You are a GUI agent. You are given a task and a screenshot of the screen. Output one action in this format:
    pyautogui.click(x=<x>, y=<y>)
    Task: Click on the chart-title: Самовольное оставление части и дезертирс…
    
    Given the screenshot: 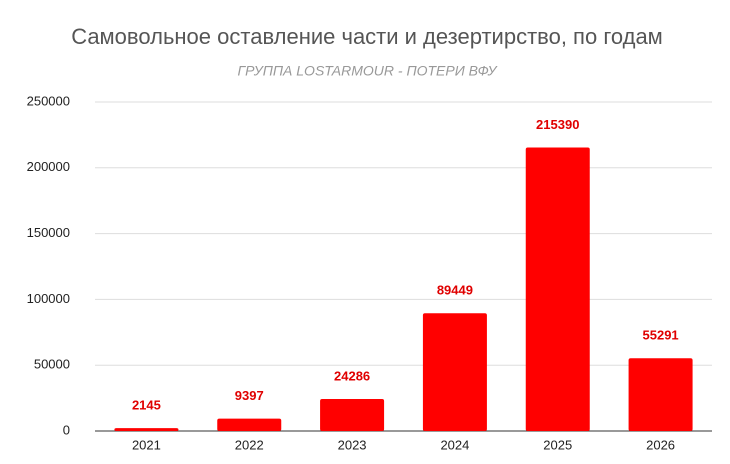 What is the action you would take?
    pyautogui.click(x=367, y=36)
    